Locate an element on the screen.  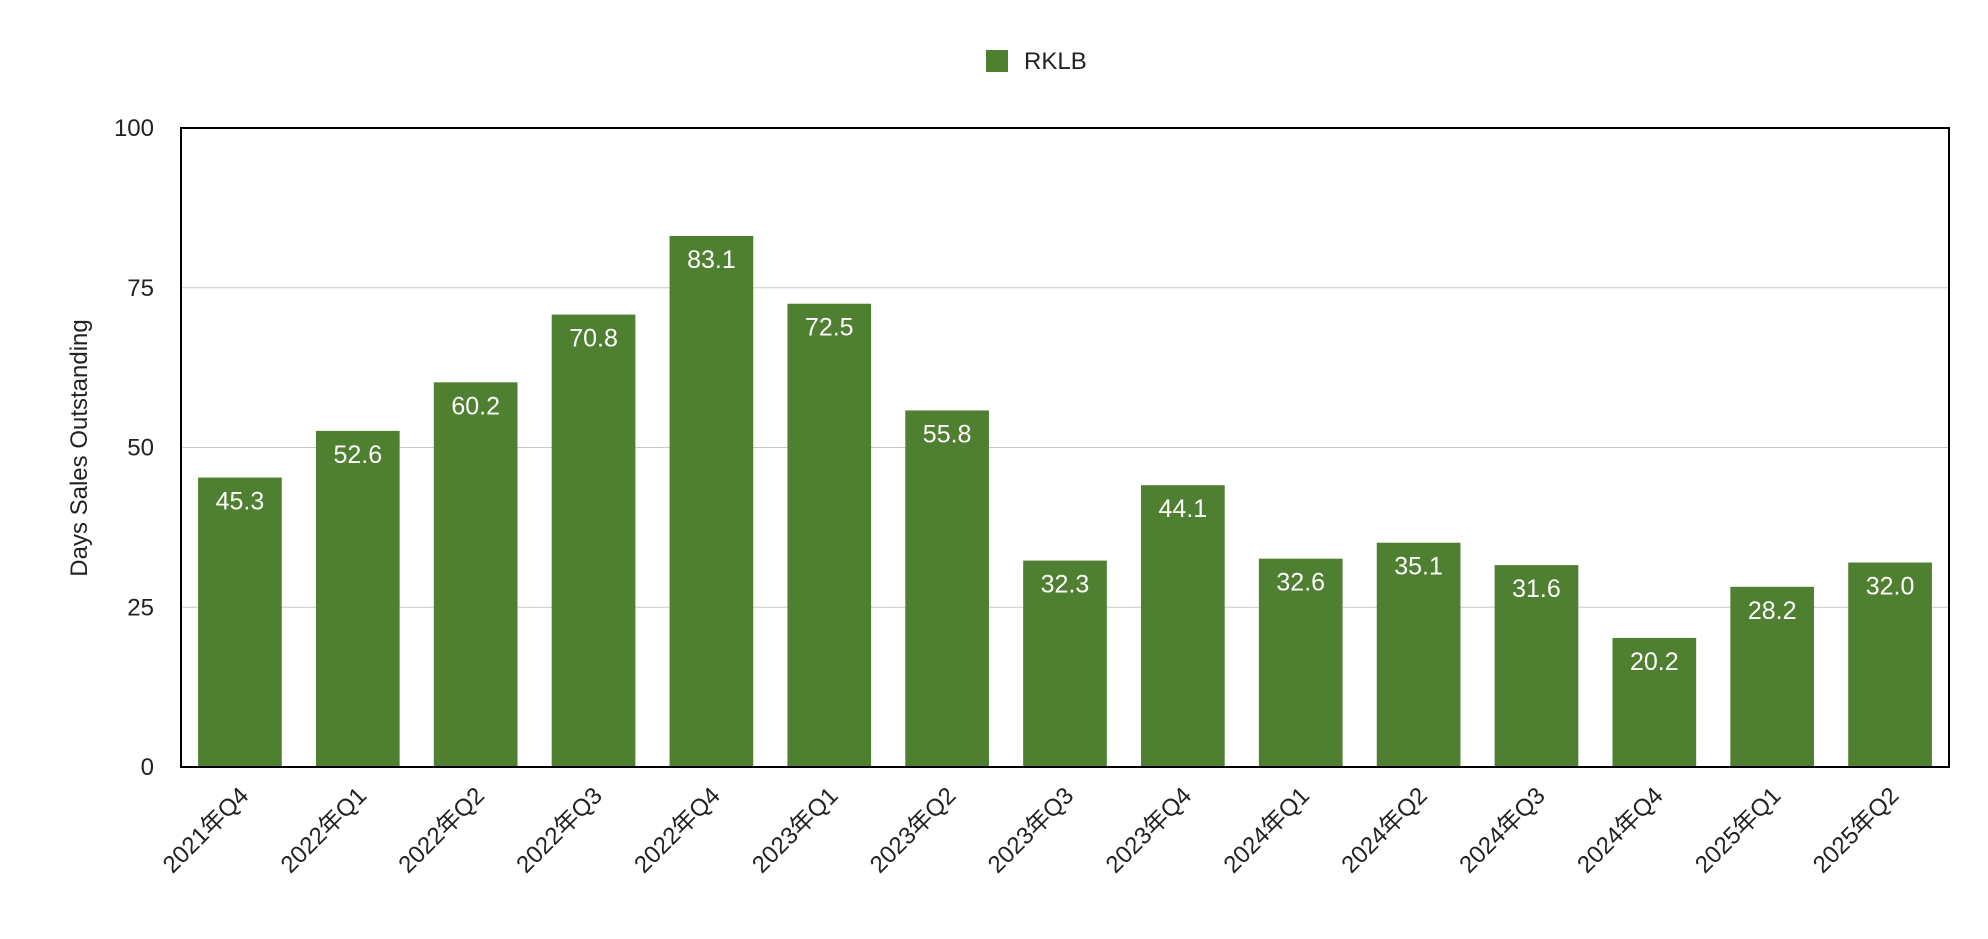
y-tick-label: 75 is located at coordinates (140, 288).